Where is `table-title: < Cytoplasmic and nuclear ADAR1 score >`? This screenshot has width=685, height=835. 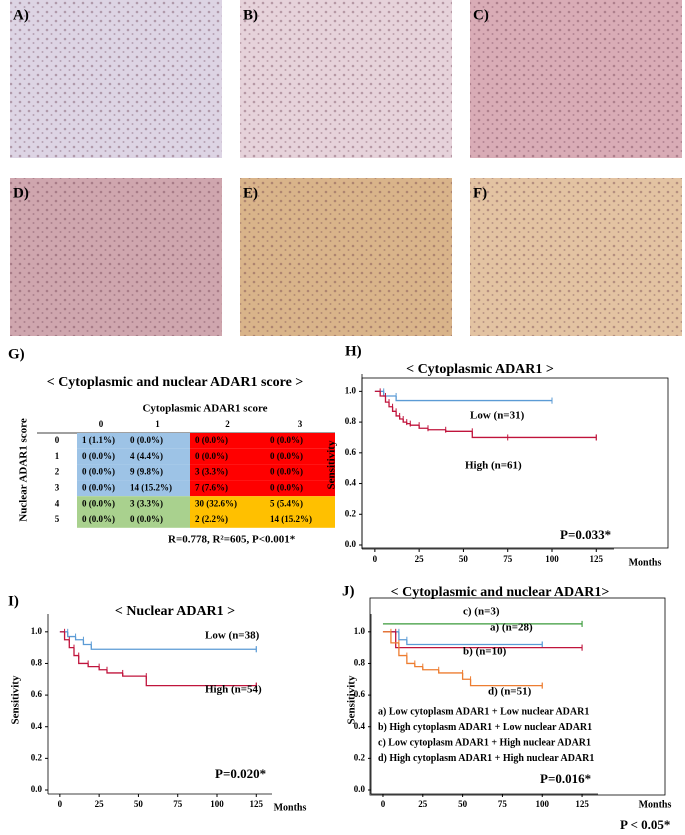 table-title: < Cytoplasmic and nuclear ADAR1 score > is located at coordinates (175, 382).